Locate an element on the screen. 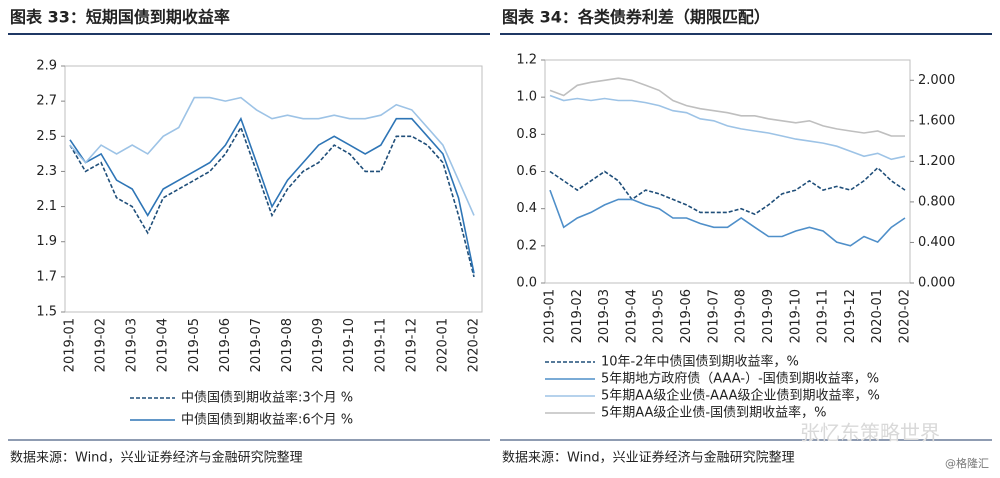 The image size is (1000, 478). credit: @格隆汇 is located at coordinates (967, 463).